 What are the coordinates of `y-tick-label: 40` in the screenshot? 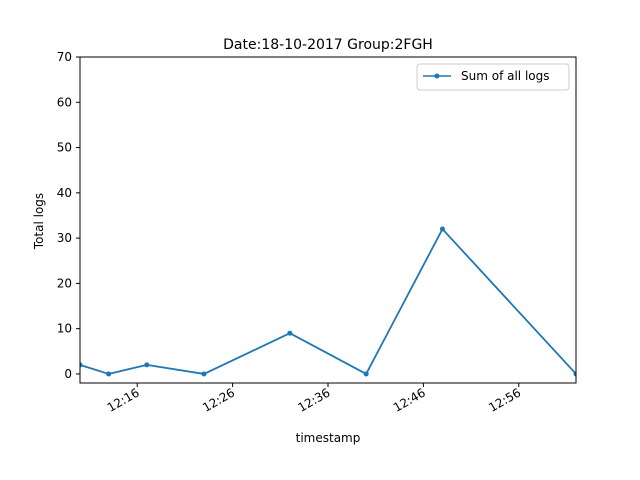 It's located at (64, 193).